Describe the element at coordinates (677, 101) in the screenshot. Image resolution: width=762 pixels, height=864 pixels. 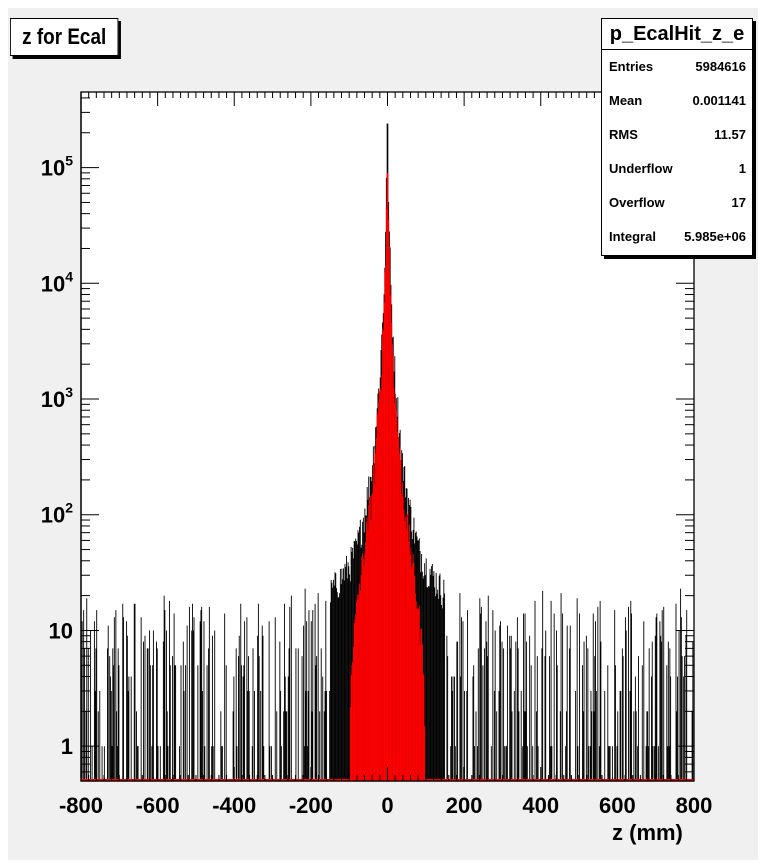
I see `stats-row-mean: Mean 0.001141` at that location.